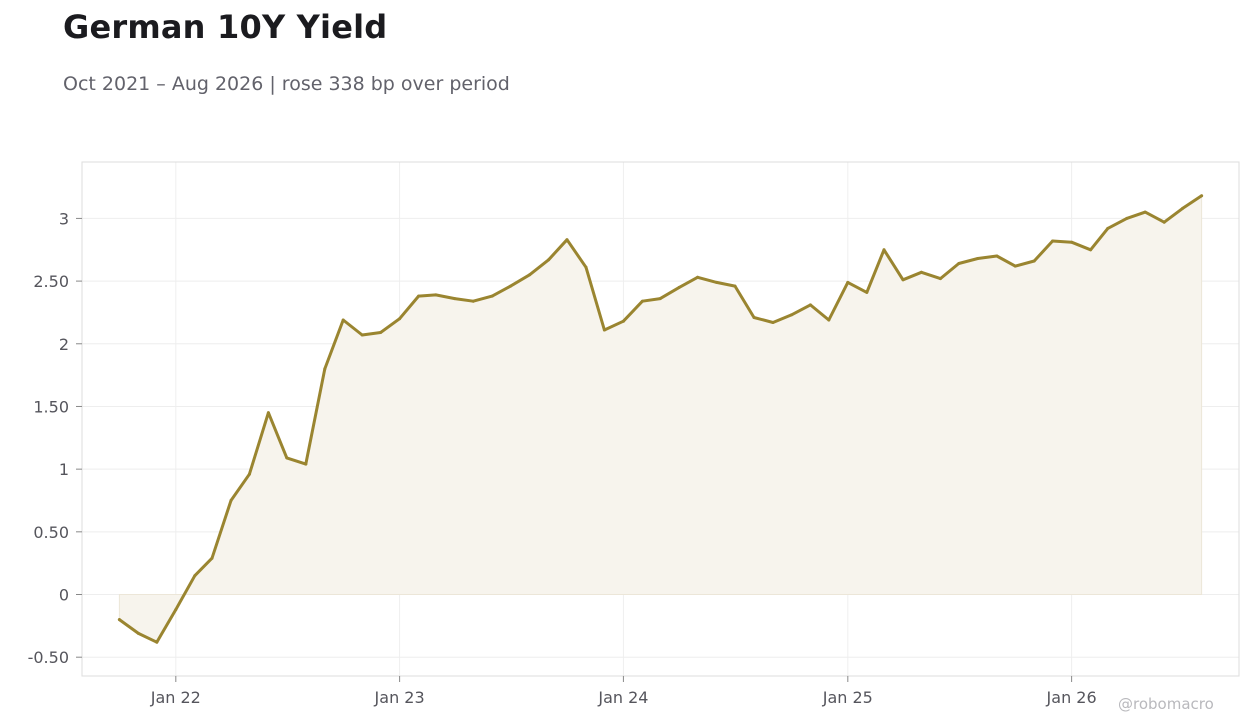 The image size is (1260, 728). Describe the element at coordinates (64, 344) in the screenshot. I see `y-tick-label: 2` at that location.